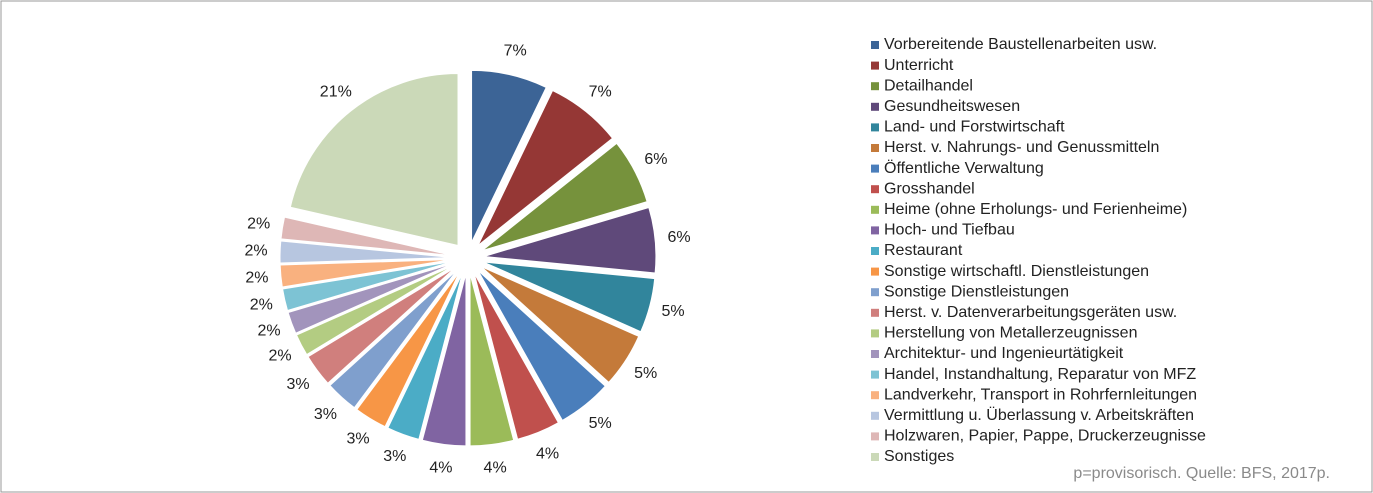  I want to click on legend-label: Vorbereitende Baustellenarbeiten usw., so click(1020, 44).